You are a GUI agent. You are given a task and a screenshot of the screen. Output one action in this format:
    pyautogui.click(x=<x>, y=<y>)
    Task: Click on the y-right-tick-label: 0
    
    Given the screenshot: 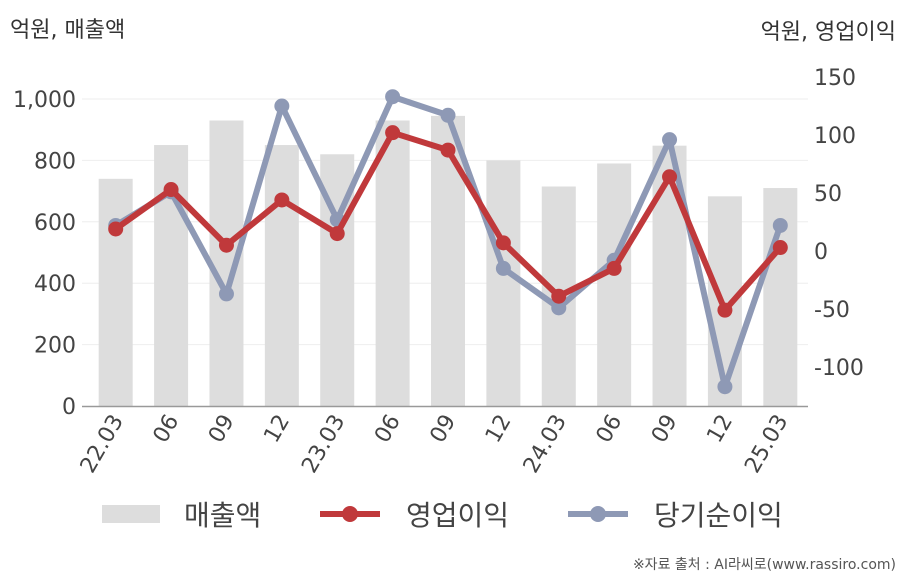 What is the action you would take?
    pyautogui.click(x=821, y=252)
    